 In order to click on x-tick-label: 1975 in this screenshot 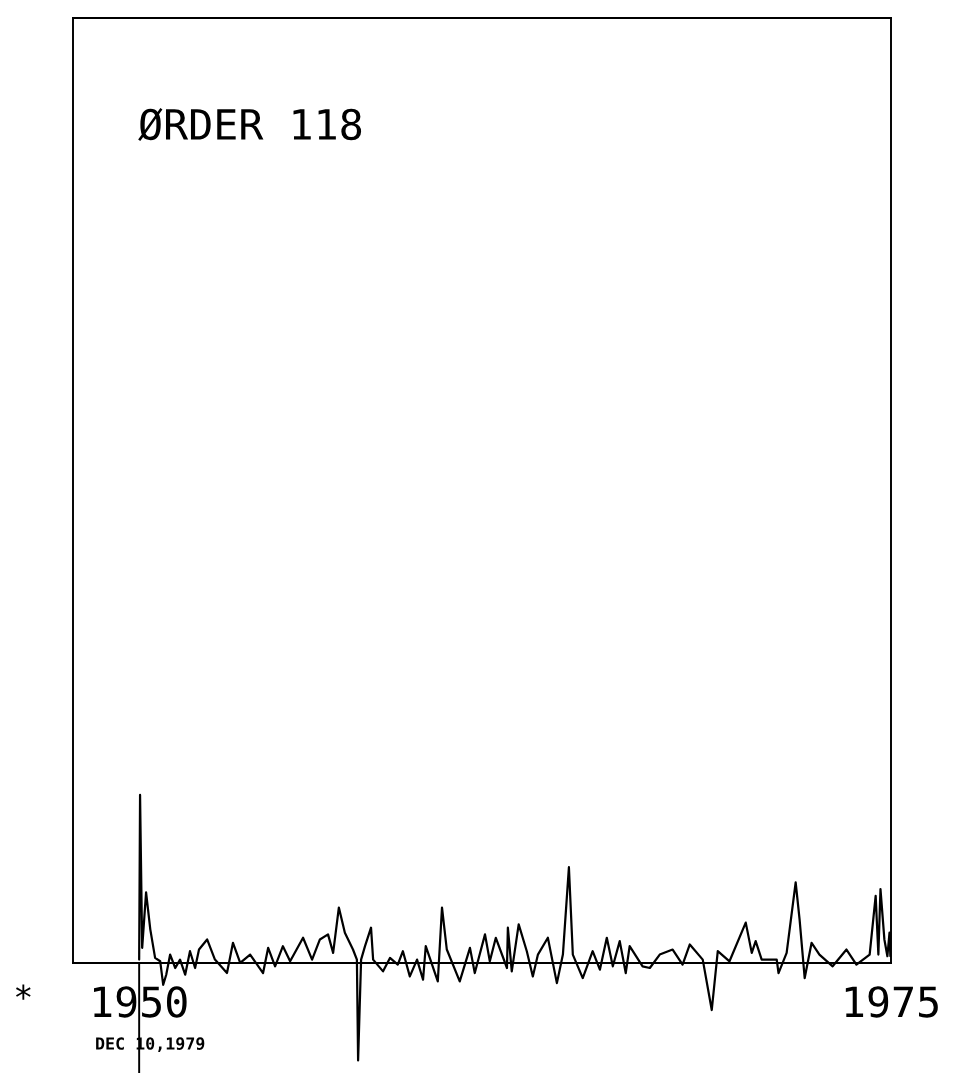, I will do `click(891, 1002)`.